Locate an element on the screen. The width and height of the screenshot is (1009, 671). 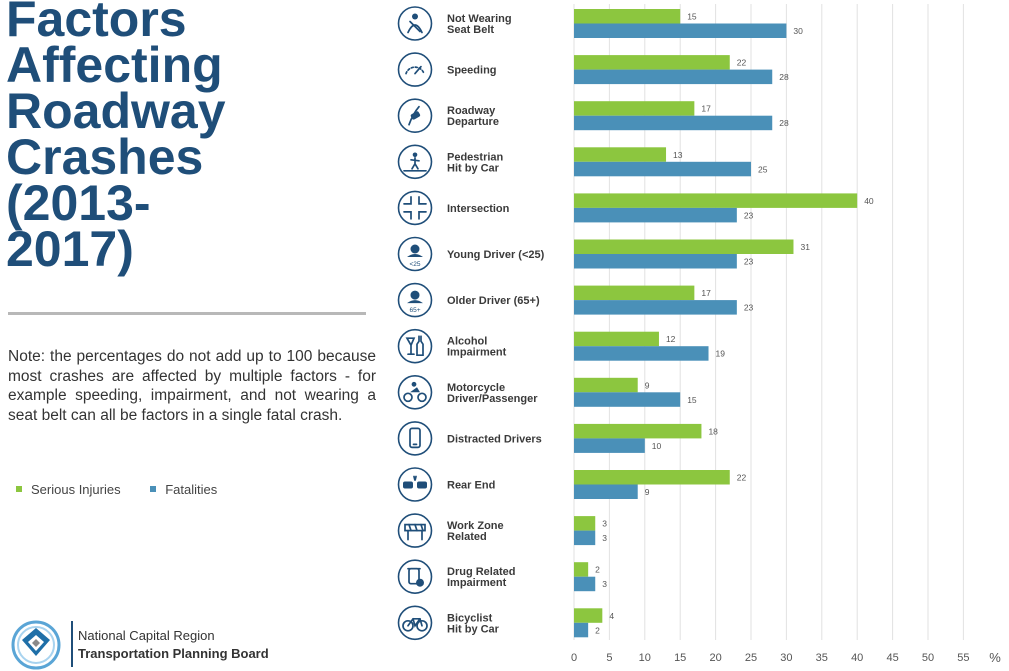
pedestrian-icon is located at coordinates (415, 162).